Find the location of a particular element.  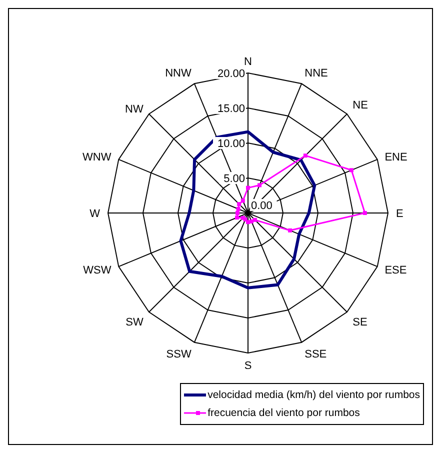

spoke-label: WSW is located at coordinates (97, 270).